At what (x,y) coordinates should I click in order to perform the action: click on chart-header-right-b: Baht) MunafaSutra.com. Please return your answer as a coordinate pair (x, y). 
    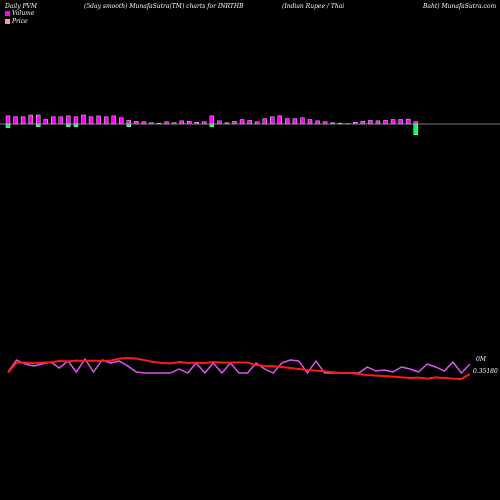
    Looking at the image, I should click on (460, 6).